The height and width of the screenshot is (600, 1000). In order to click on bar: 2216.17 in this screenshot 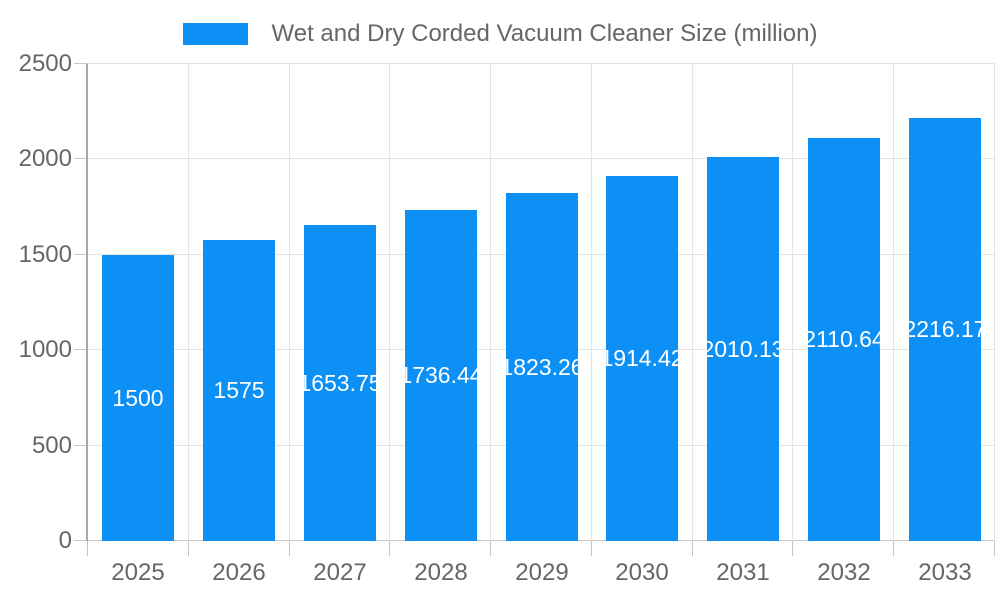, I will do `click(945, 329)`.